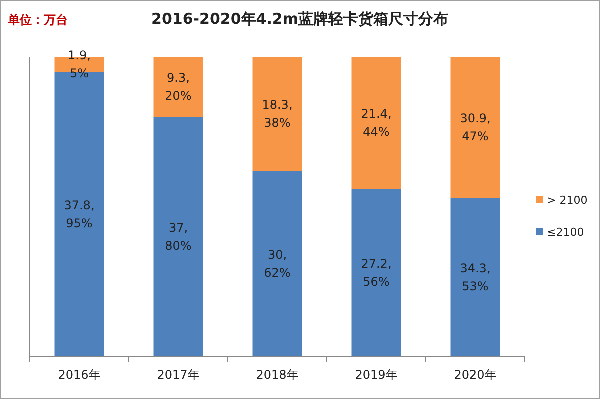 Image resolution: width=600 pixels, height=399 pixels. Describe the element at coordinates (567, 200) in the screenshot. I see `legend-label: > 2100` at that location.